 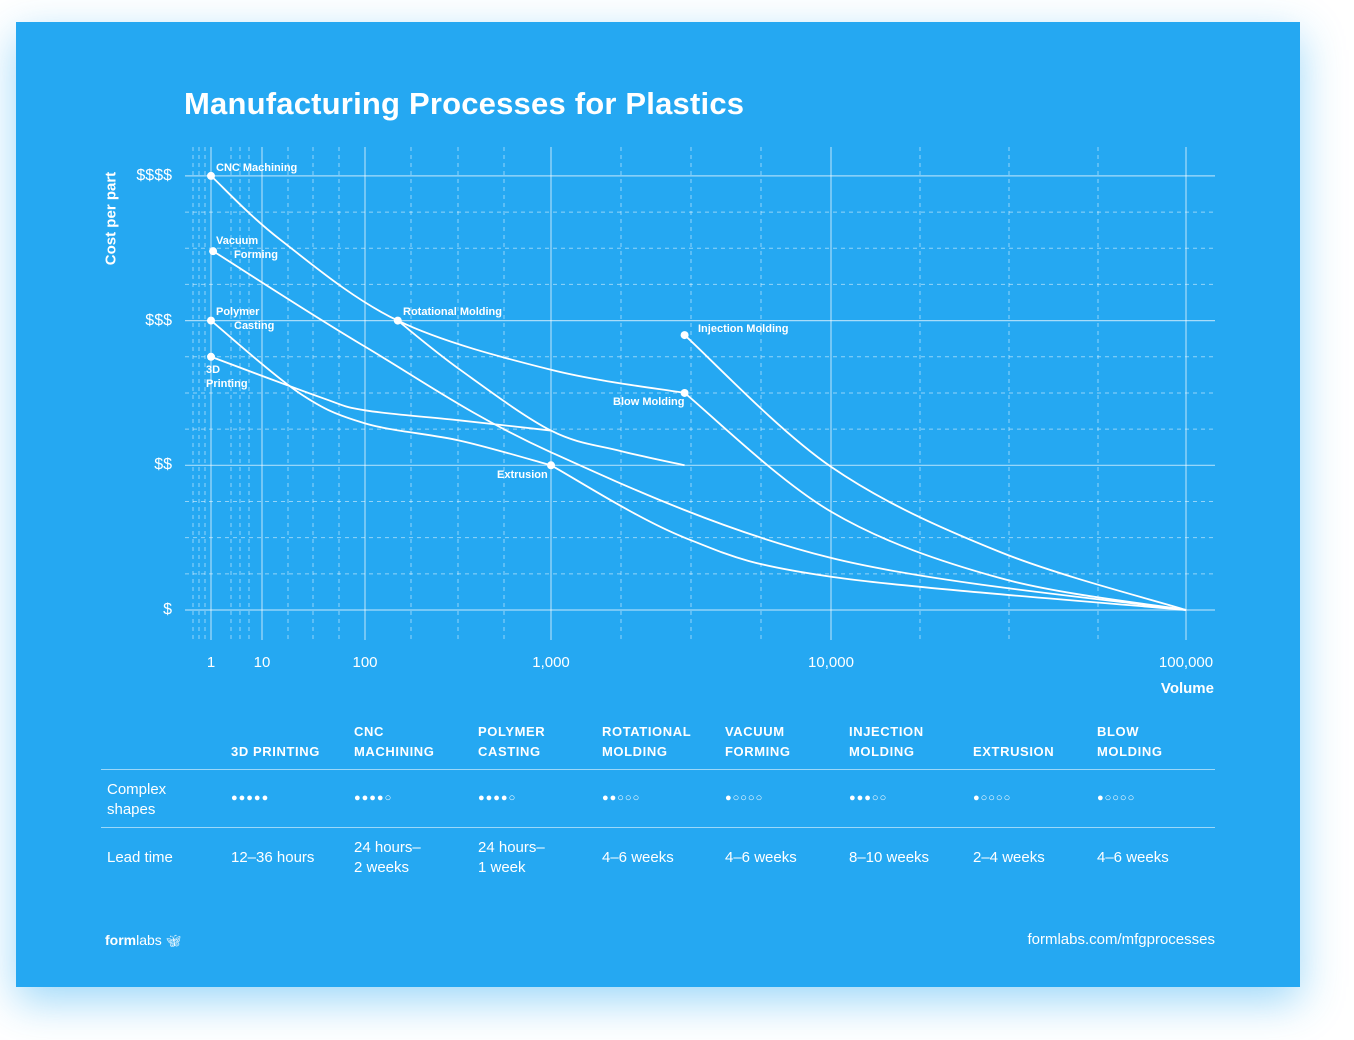 What do you see at coordinates (1118, 731) in the screenshot?
I see `column-header: BLOW` at bounding box center [1118, 731].